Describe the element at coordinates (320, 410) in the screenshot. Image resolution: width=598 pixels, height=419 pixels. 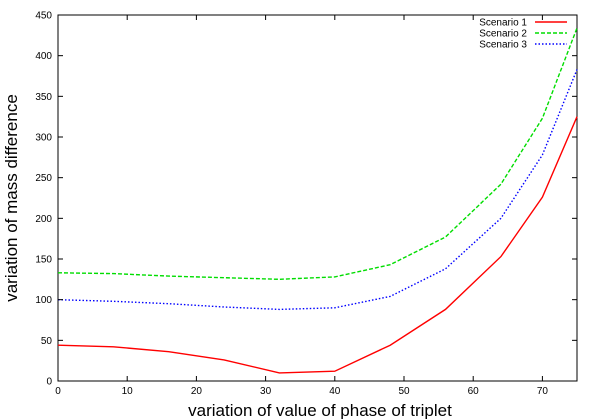
I see `x-axis-title: variation of value of phase of triplet` at that location.